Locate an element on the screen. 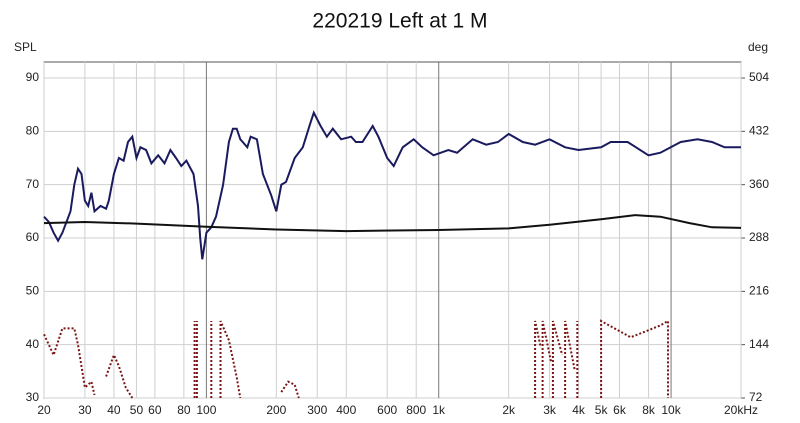 This screenshot has width=800, height=423. x-tick-label: 80 is located at coordinates (184, 410).